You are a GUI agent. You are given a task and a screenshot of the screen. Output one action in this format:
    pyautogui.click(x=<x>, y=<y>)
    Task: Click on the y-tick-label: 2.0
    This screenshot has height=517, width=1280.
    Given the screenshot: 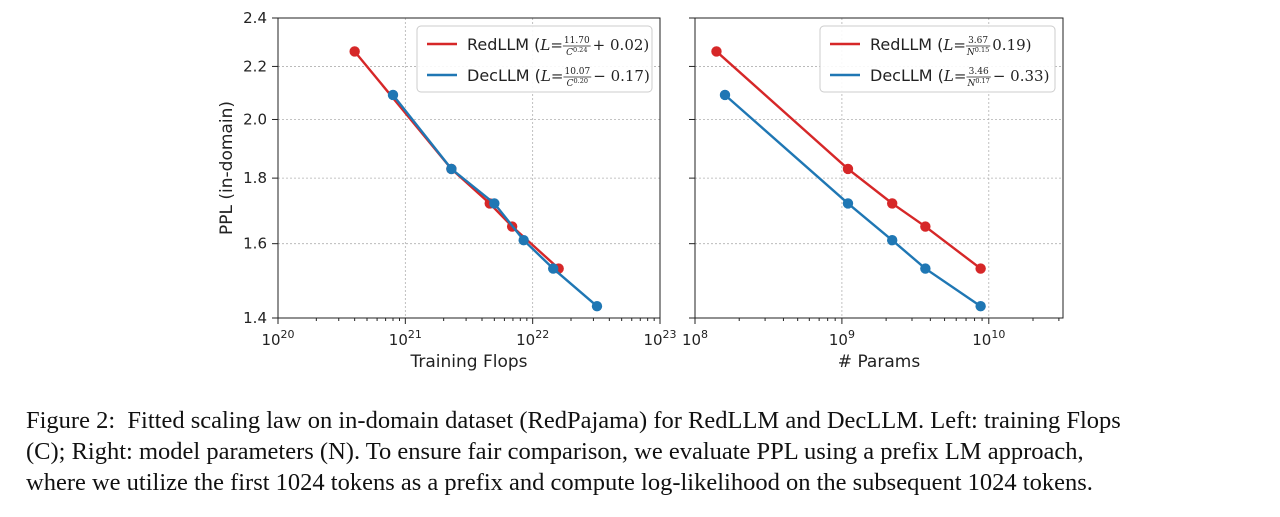 What is the action you would take?
    pyautogui.click(x=255, y=119)
    